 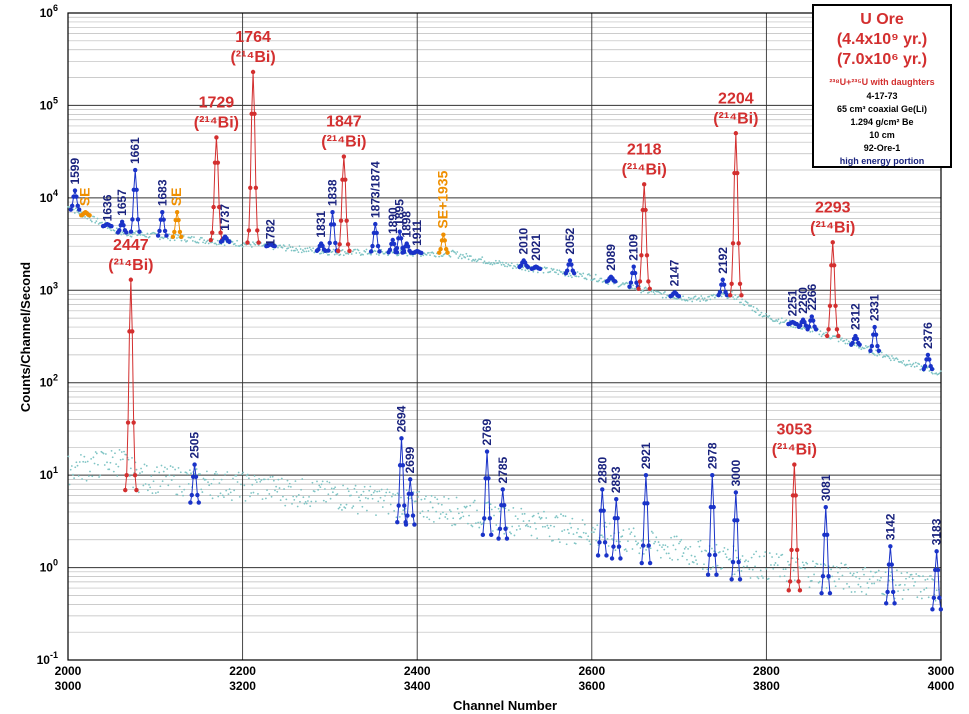 What do you see at coordinates (712, 455) in the screenshot?
I see `peak-label: 2978` at bounding box center [712, 455].